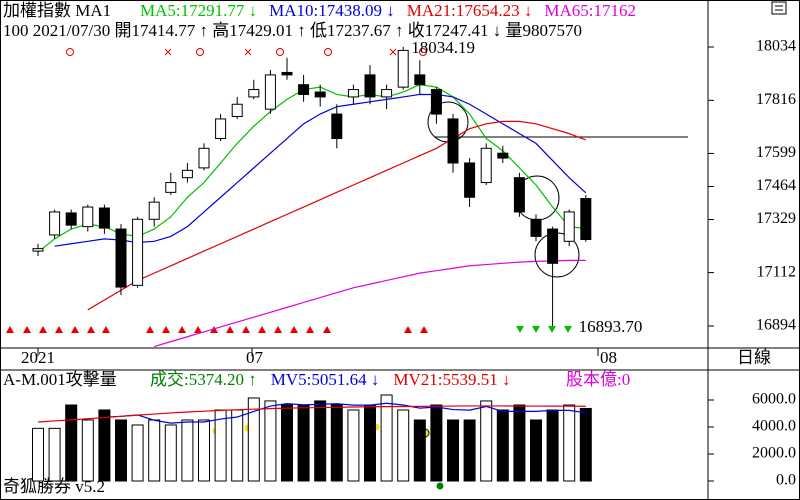 The image size is (800, 500). What do you see at coordinates (598, 379) in the screenshot?
I see `volume-extra-label: 股本億:0` at bounding box center [598, 379].